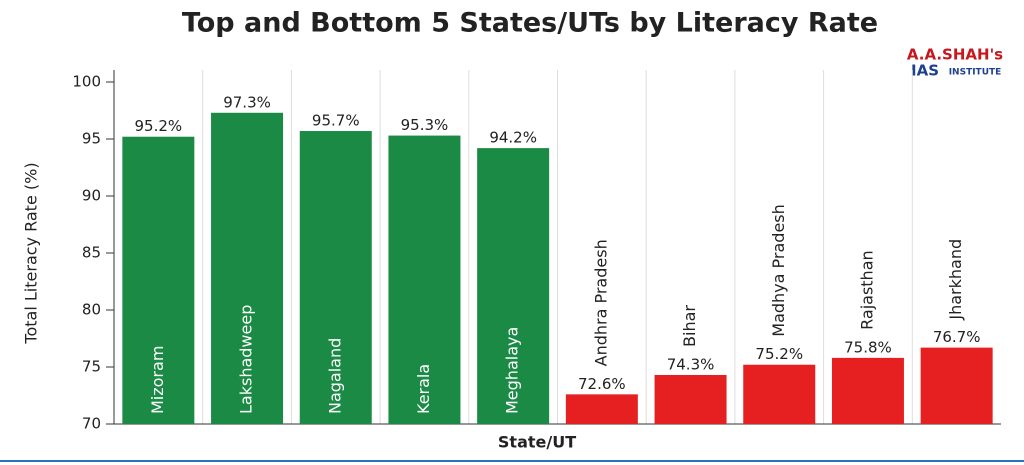 The height and width of the screenshot is (465, 1024). Describe the element at coordinates (868, 347) in the screenshot. I see `value-label: 75.8%` at that location.